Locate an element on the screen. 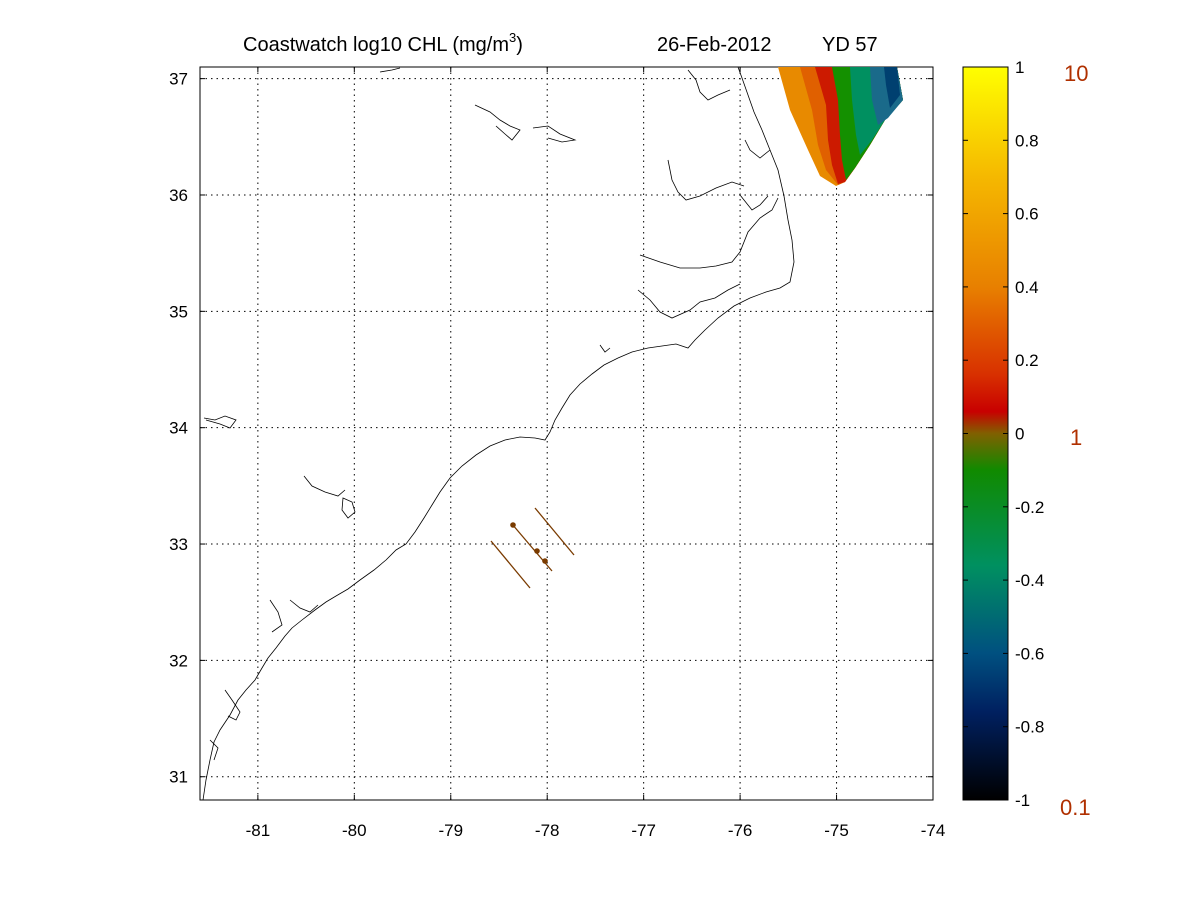  lat-tick-label: 34 is located at coordinates (178, 428).